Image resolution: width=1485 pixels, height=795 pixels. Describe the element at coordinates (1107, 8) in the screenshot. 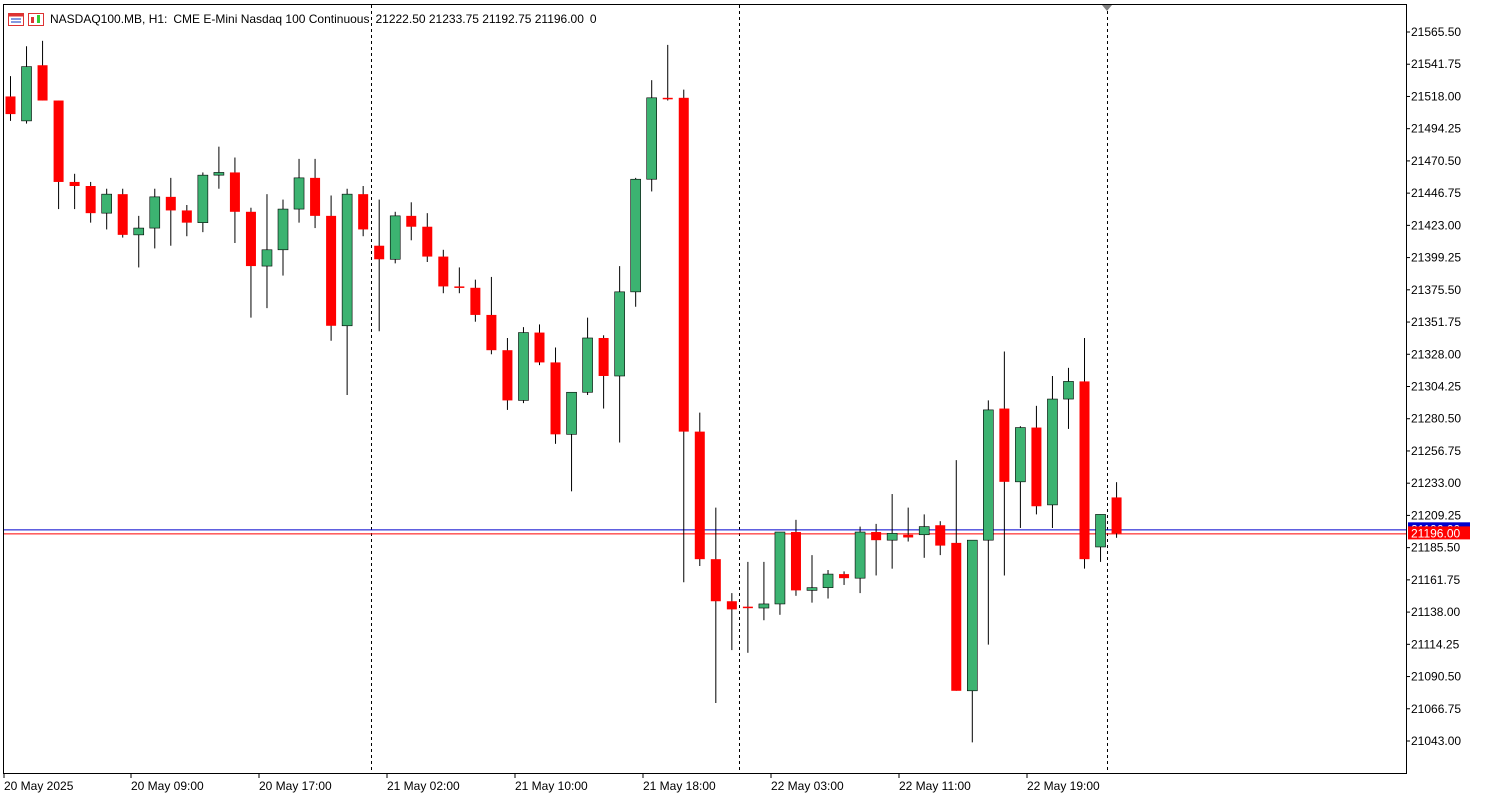

I see `chart-shift-marker` at that location.